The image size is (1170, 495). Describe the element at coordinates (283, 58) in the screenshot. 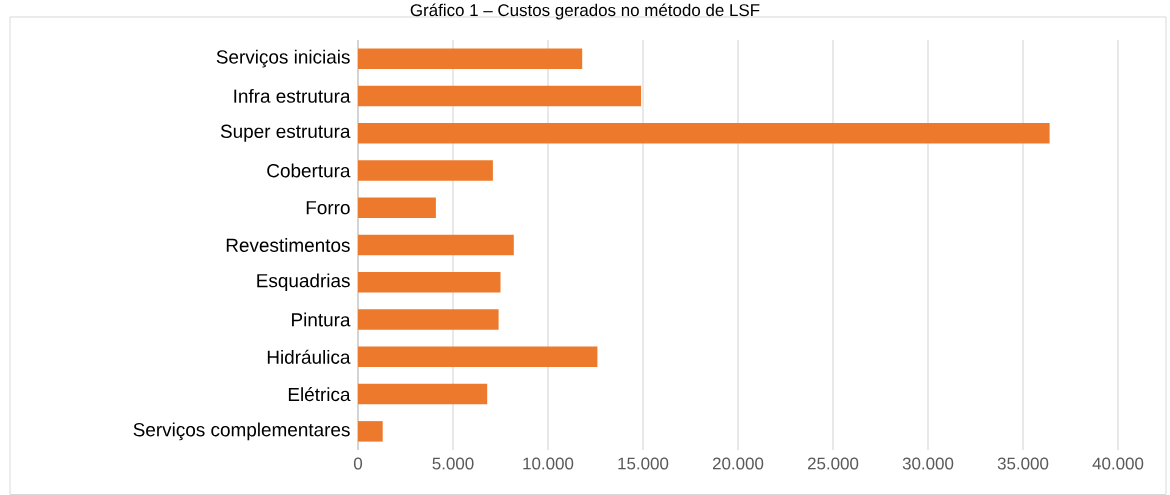

I see `y-tick-label: Serviços iniciais` at that location.